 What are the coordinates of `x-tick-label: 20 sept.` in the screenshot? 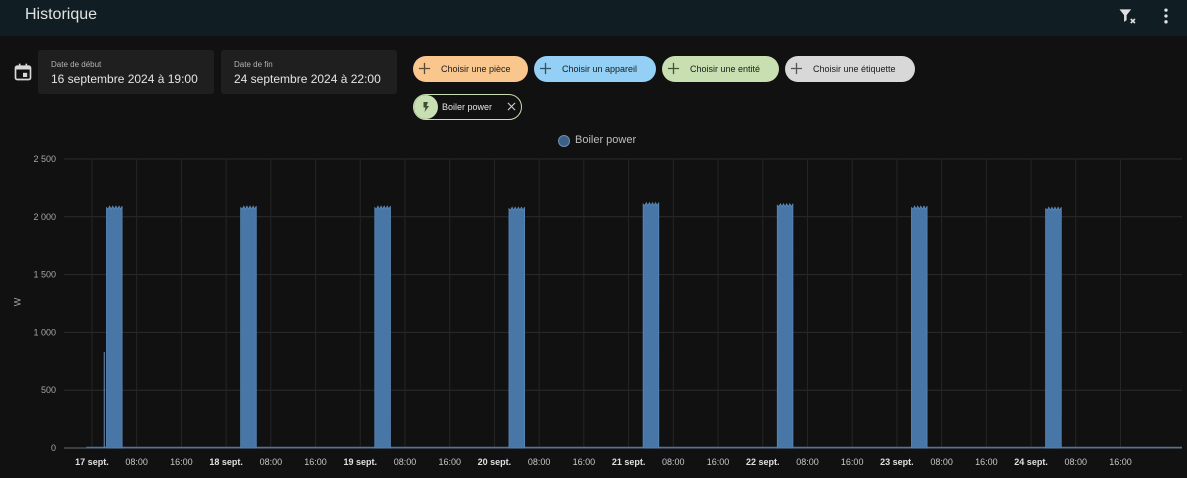 It's located at (495, 462).